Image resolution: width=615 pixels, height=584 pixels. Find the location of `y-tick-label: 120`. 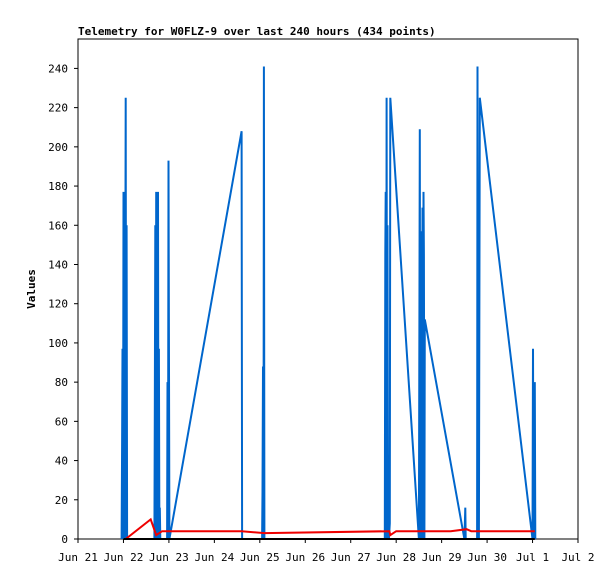

y-tick-label: 120 is located at coordinates (58, 304).